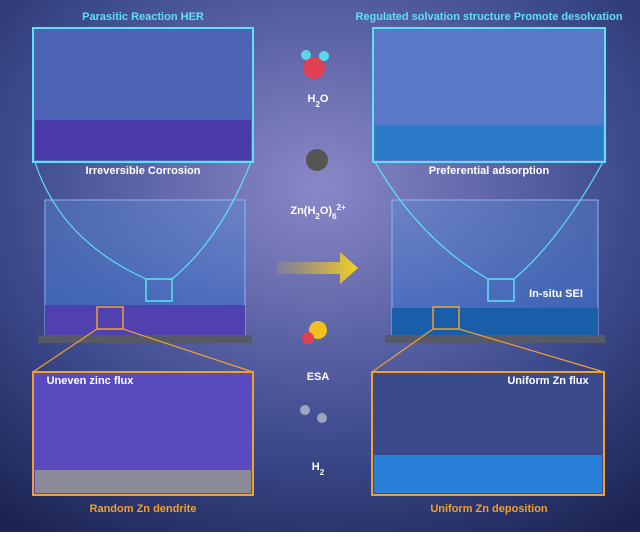  I want to click on dendrites, so click(145, 320).